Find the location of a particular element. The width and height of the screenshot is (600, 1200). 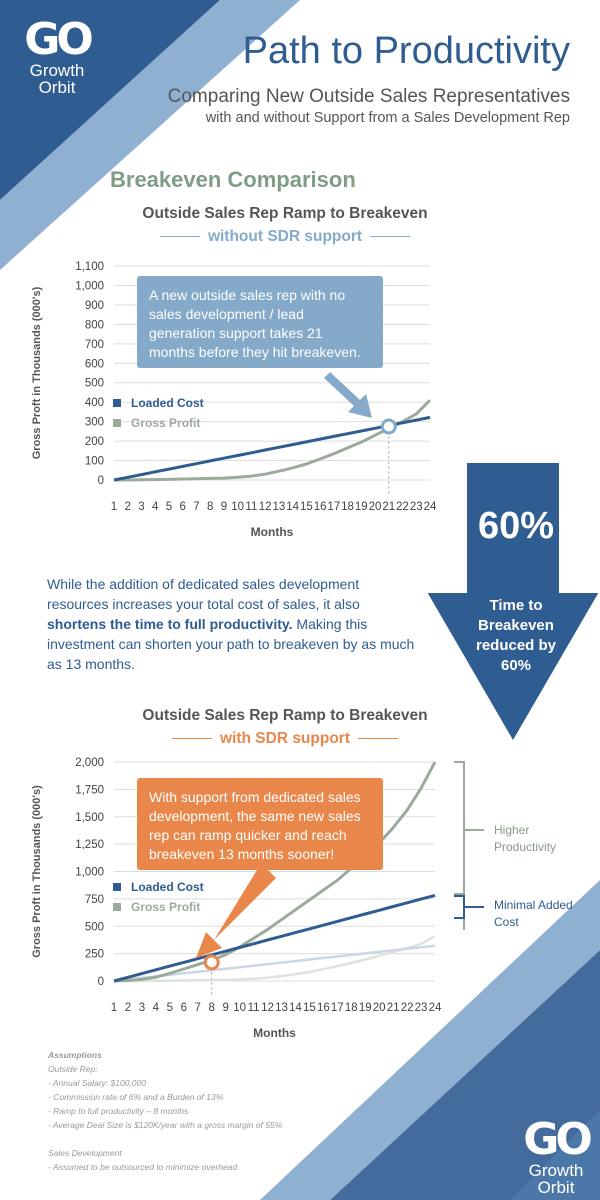

x-tick-label: 6 is located at coordinates (184, 1008).